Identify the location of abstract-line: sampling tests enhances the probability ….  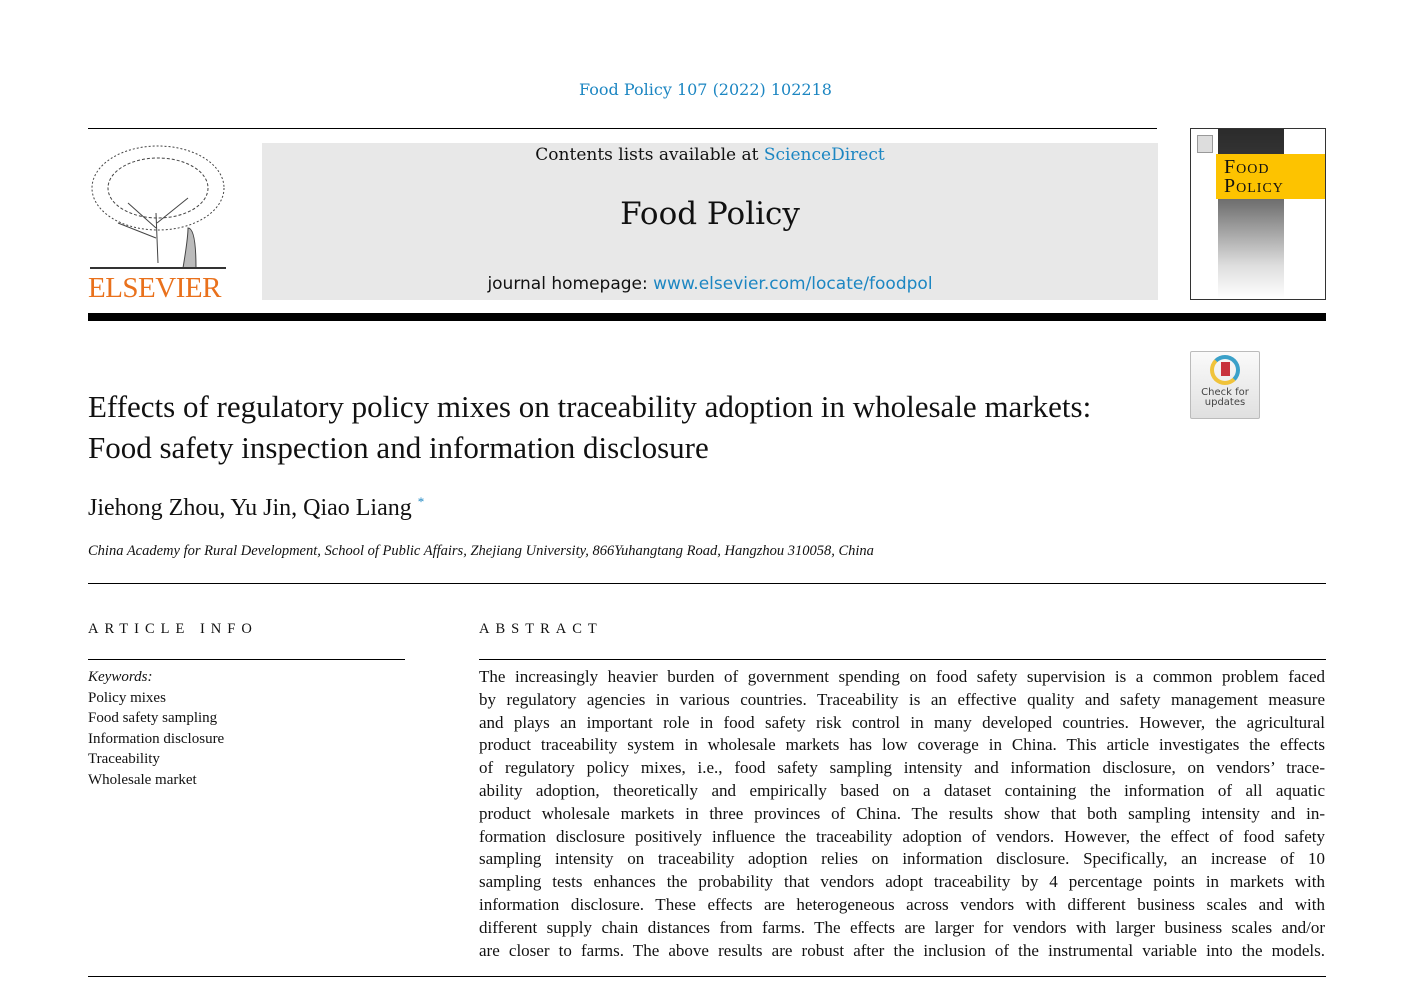
(902, 882).